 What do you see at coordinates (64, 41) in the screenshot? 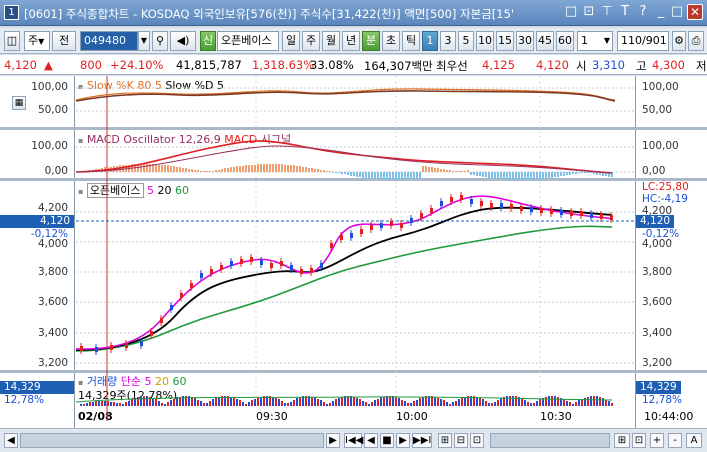
I see `previous-button: 전` at bounding box center [64, 41].